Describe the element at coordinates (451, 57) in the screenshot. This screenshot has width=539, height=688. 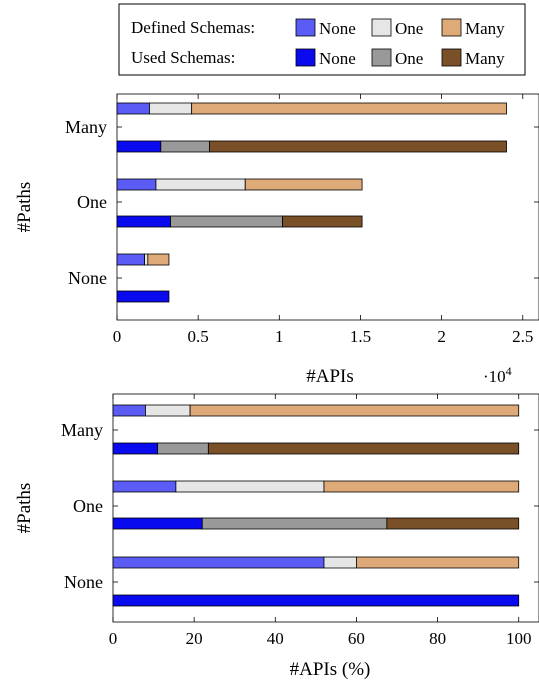
I see `legend-swatch-used-many` at that location.